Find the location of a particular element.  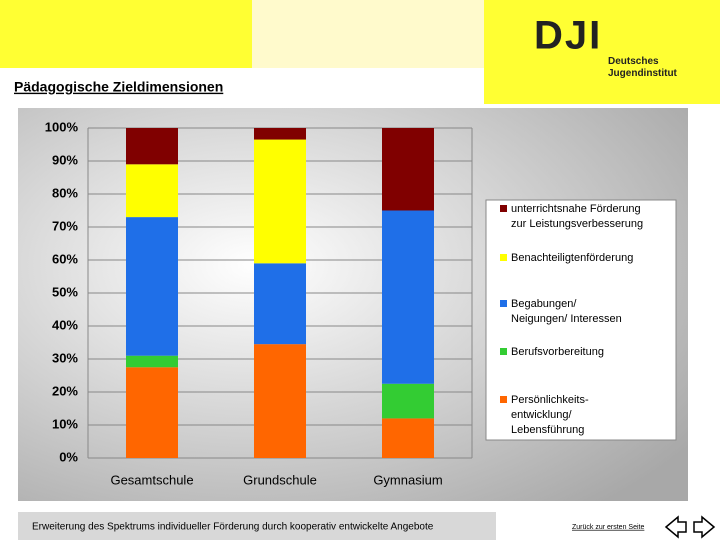

footer-bar is located at coordinates (257, 526).